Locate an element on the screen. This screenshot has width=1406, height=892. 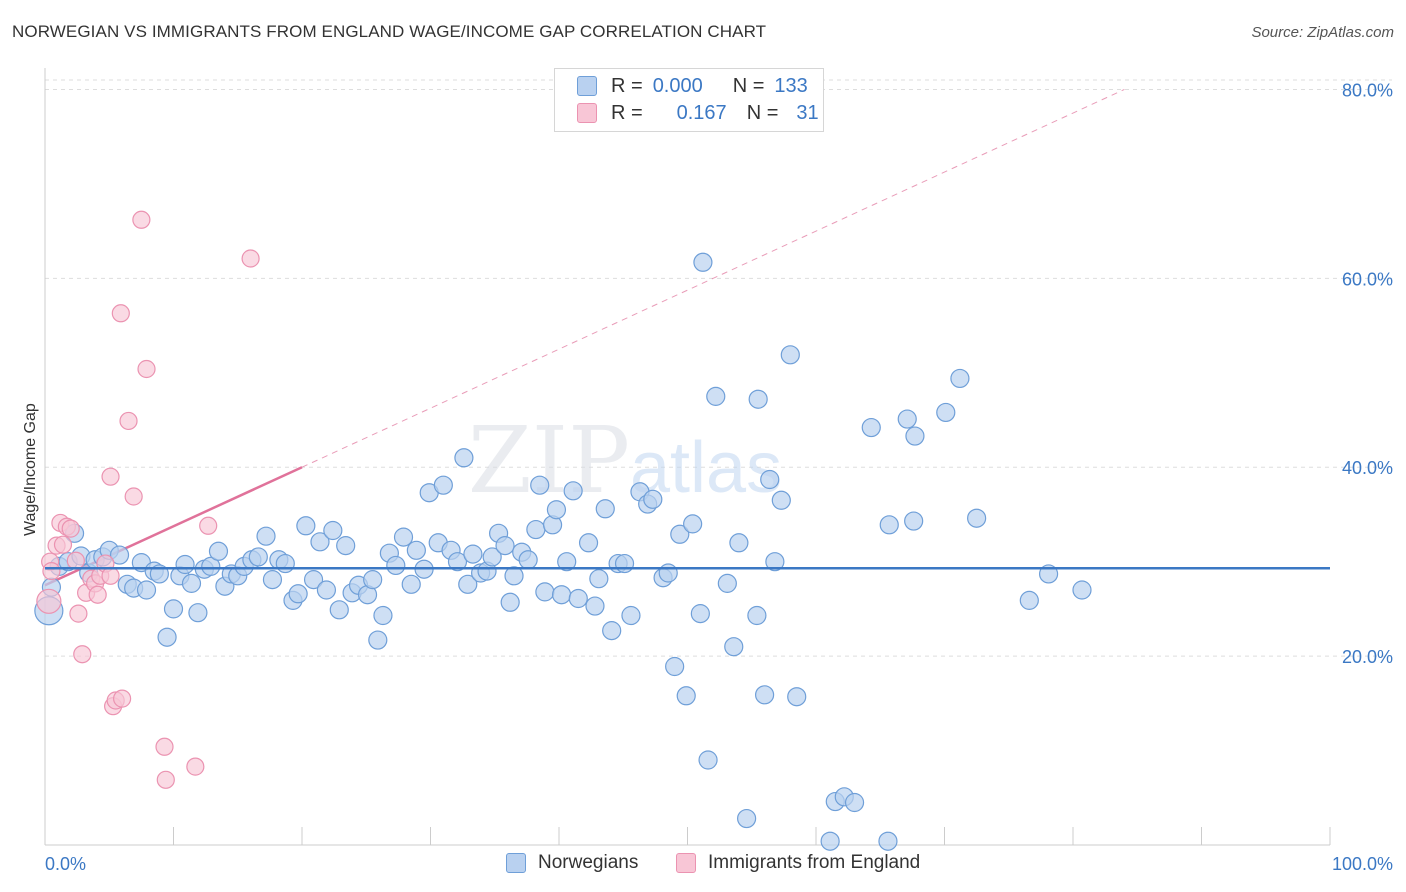
x-tick-label: 100.0% is located at coordinates (1362, 864).